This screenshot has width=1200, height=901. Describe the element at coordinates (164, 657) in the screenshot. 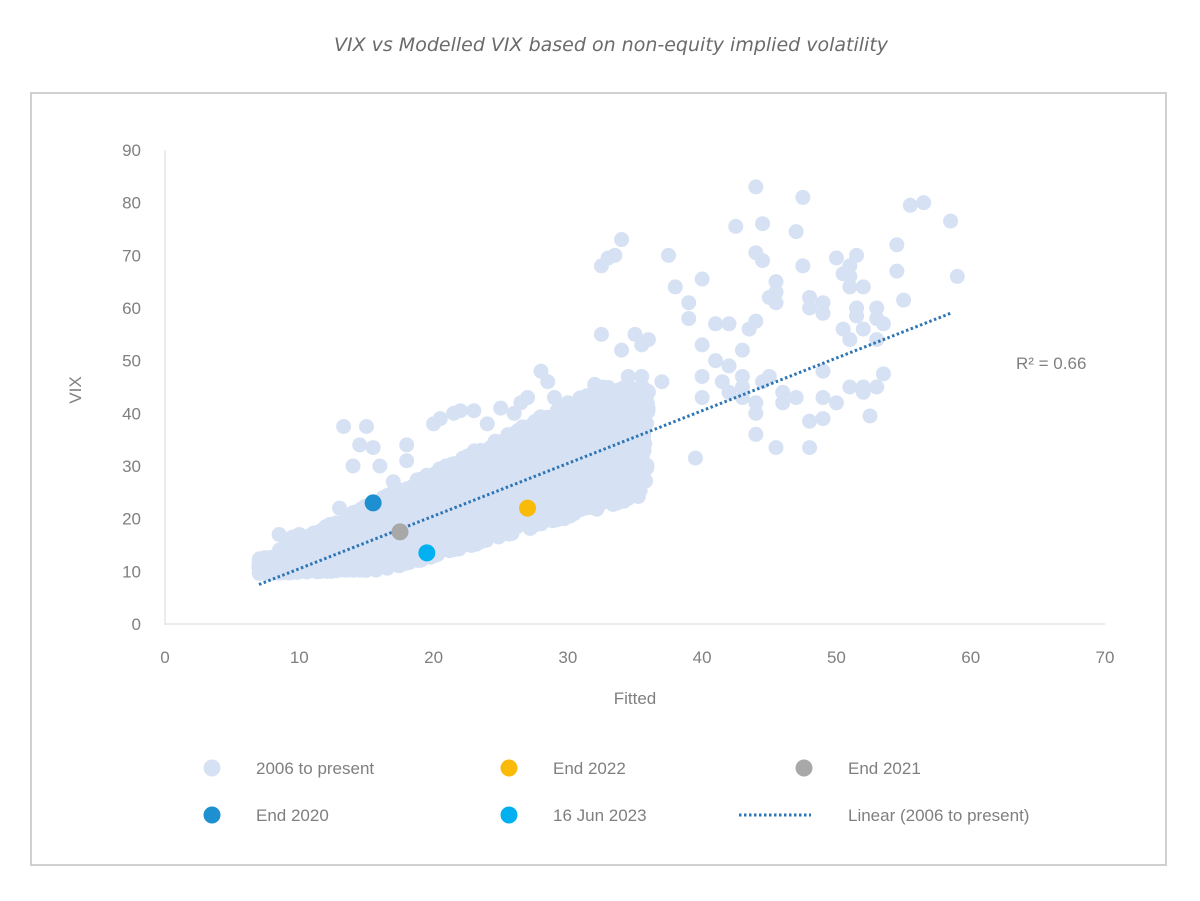

I see `x-tick-label: 0` at that location.